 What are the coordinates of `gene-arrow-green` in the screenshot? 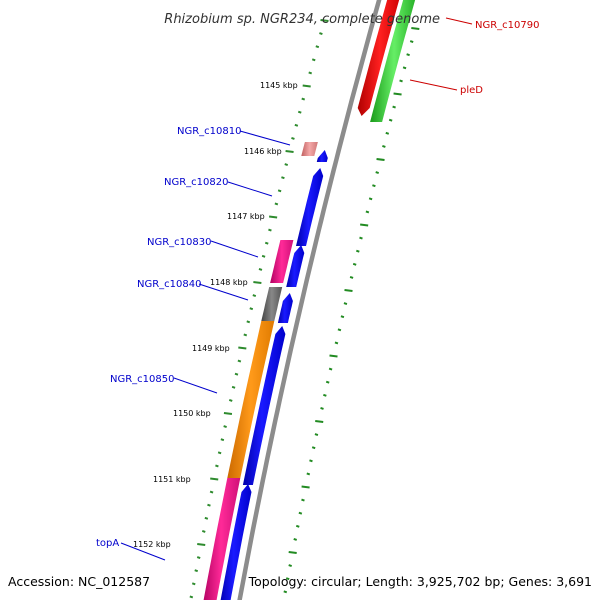 It's located at (393, 61).